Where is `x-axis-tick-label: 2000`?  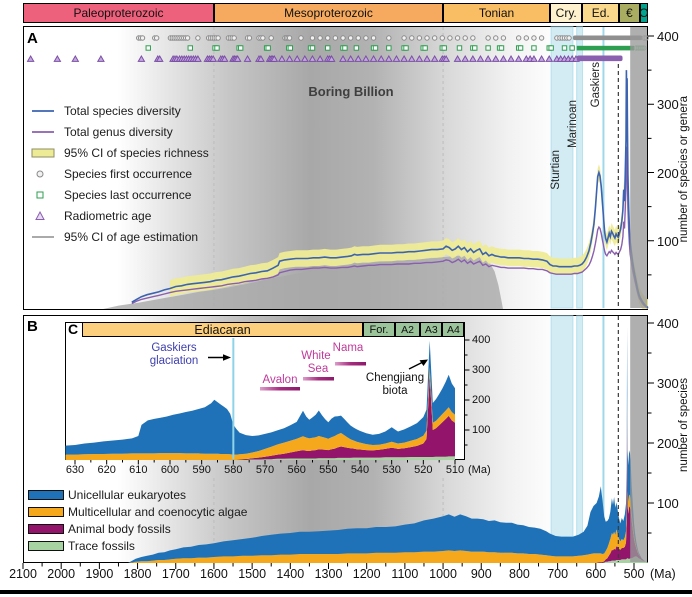
x-axis-tick-label: 2000 is located at coordinates (61, 574).